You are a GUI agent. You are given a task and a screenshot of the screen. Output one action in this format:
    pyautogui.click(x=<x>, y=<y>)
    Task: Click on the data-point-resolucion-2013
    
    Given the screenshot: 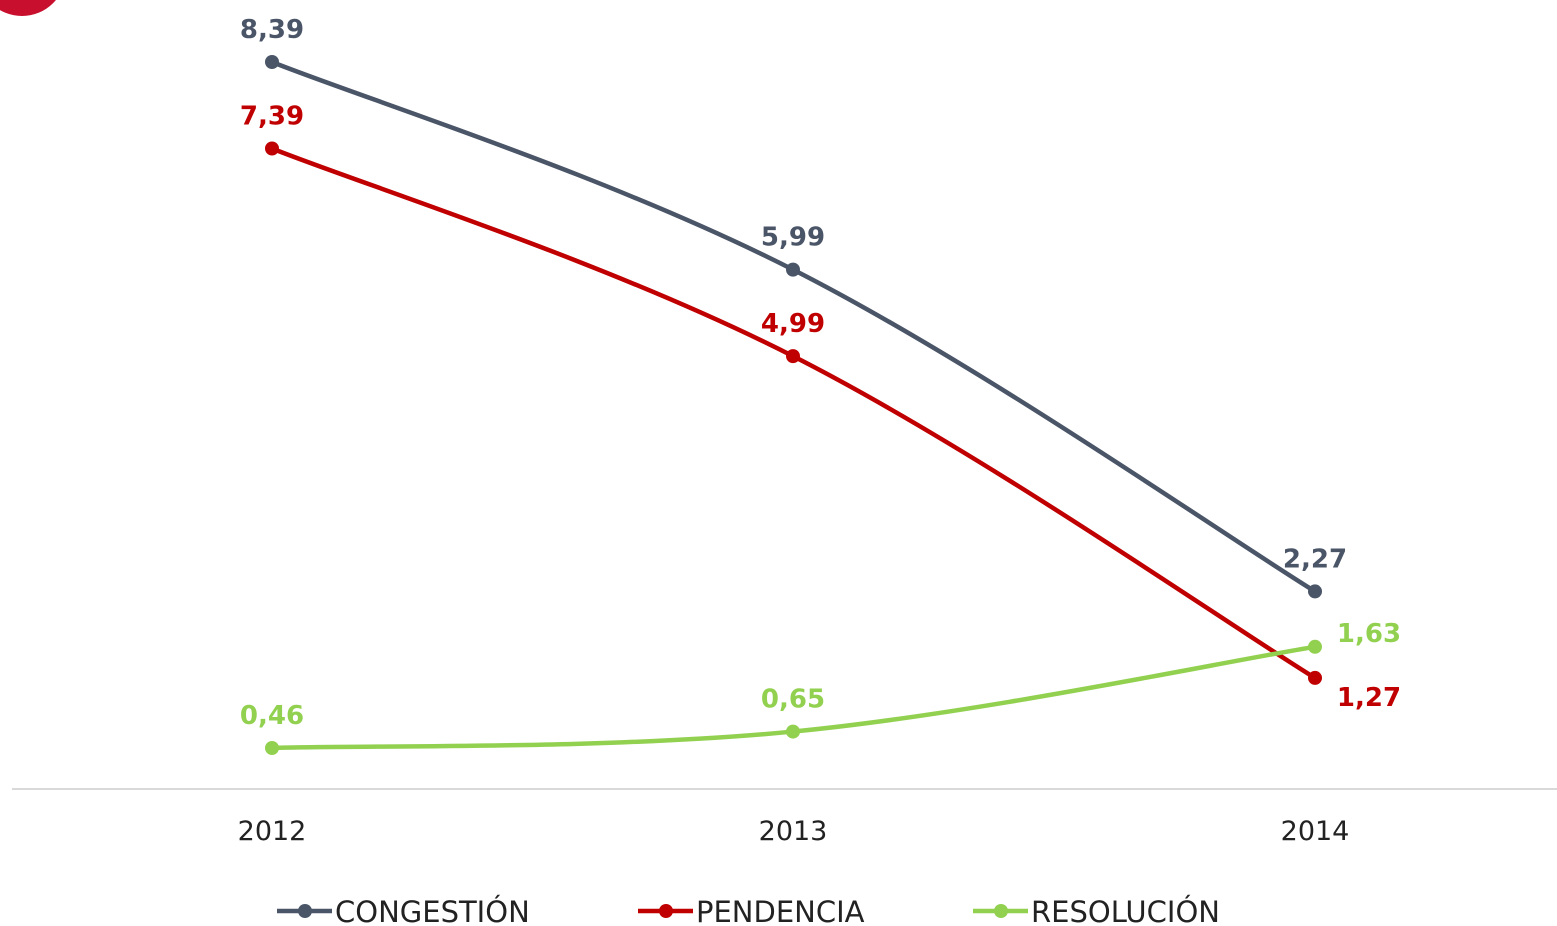 What is the action you would take?
    pyautogui.click(x=793, y=731)
    